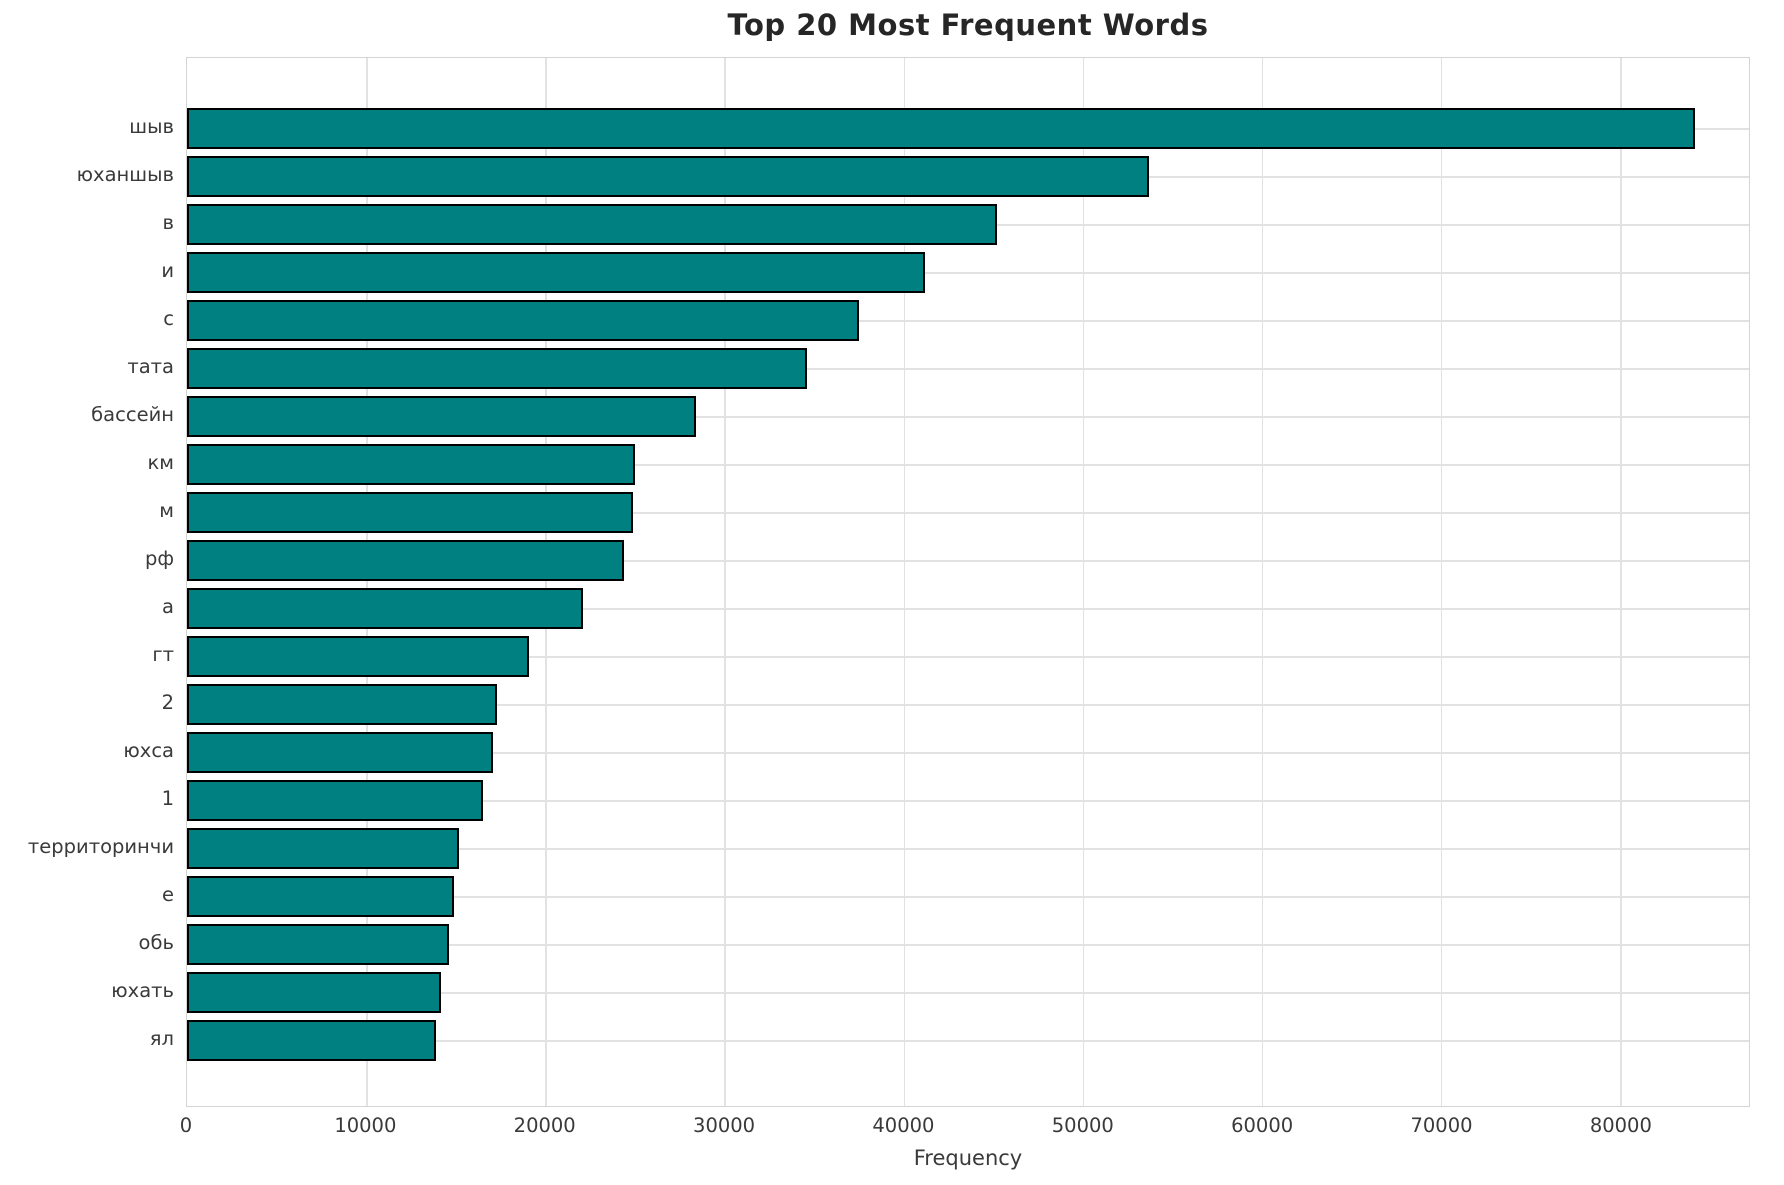  Describe the element at coordinates (1441, 1125) in the screenshot. I see `x-tick-label: 70000` at that location.